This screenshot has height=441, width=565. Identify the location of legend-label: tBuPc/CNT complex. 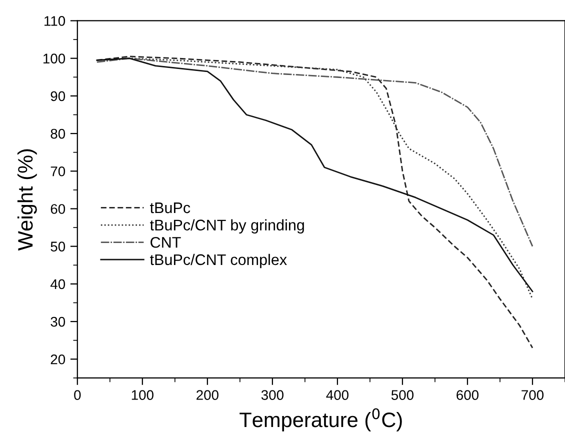
(218, 261).